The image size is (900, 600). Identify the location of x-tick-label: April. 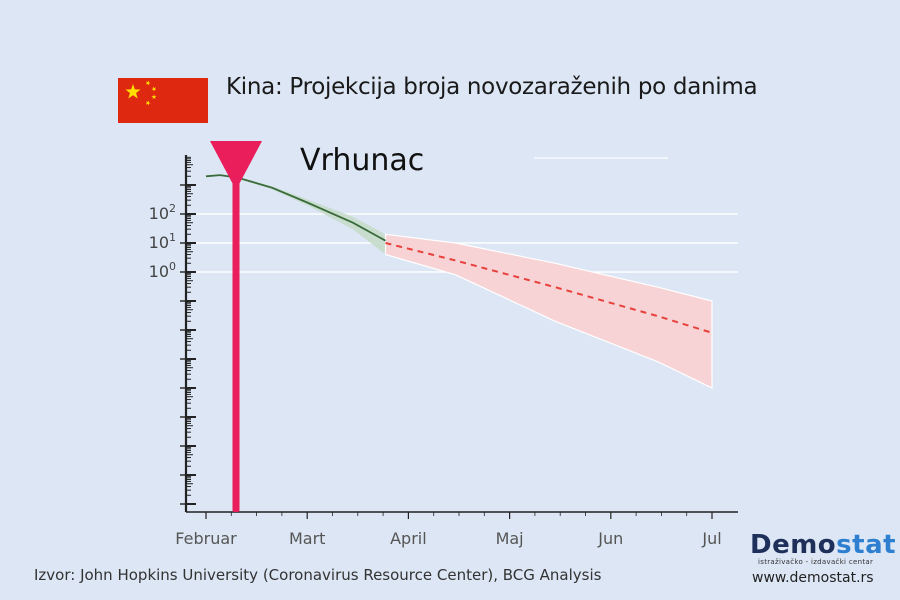
(408, 538).